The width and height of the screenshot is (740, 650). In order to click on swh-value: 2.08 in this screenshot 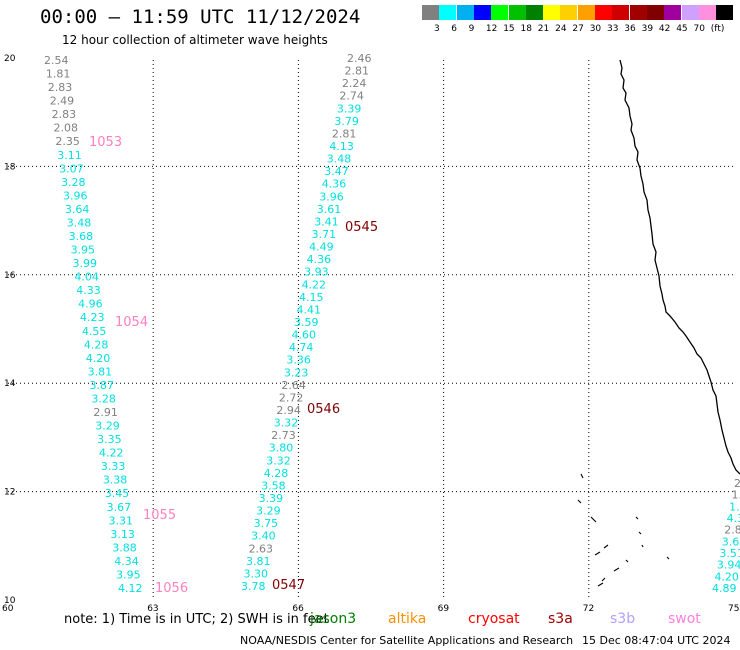, I will do `click(65, 128)`.